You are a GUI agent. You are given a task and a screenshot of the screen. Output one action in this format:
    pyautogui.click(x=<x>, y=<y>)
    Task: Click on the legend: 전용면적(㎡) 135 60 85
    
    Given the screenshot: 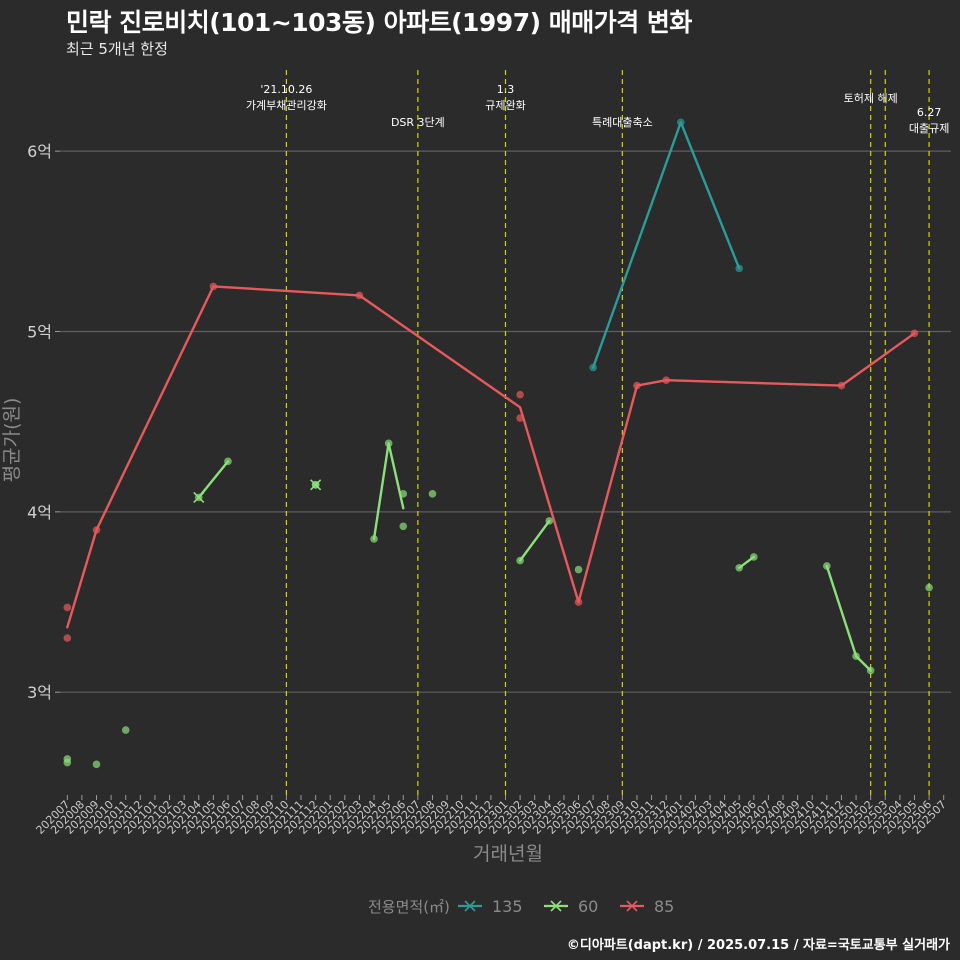 What is the action you would take?
    pyautogui.click(x=521, y=906)
    